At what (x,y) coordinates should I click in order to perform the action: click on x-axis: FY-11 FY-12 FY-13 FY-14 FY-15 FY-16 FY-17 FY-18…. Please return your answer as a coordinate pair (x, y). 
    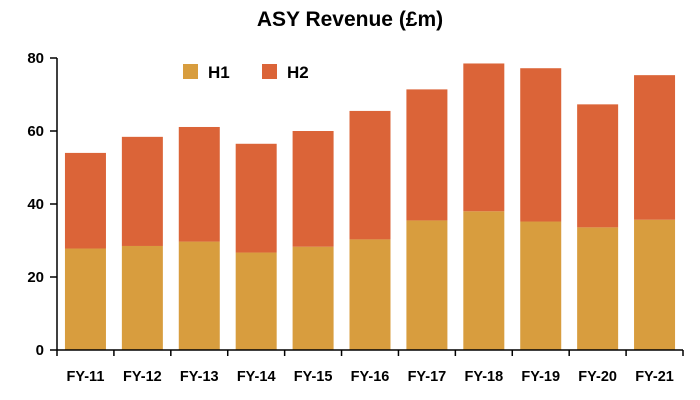
    Looking at the image, I should click on (370, 367).